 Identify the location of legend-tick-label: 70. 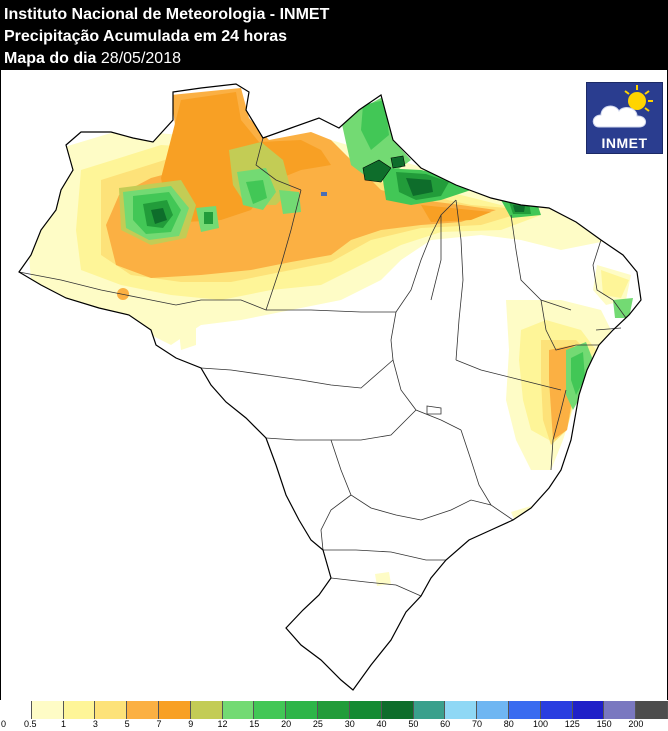
(476, 724).